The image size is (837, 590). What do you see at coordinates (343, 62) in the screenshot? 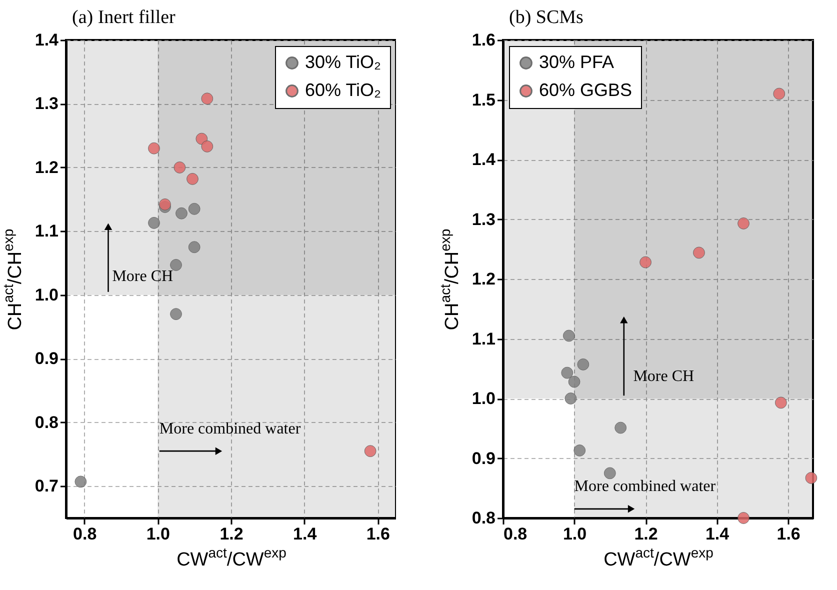
I see `legend-label: 30% TiO₂` at bounding box center [343, 62].